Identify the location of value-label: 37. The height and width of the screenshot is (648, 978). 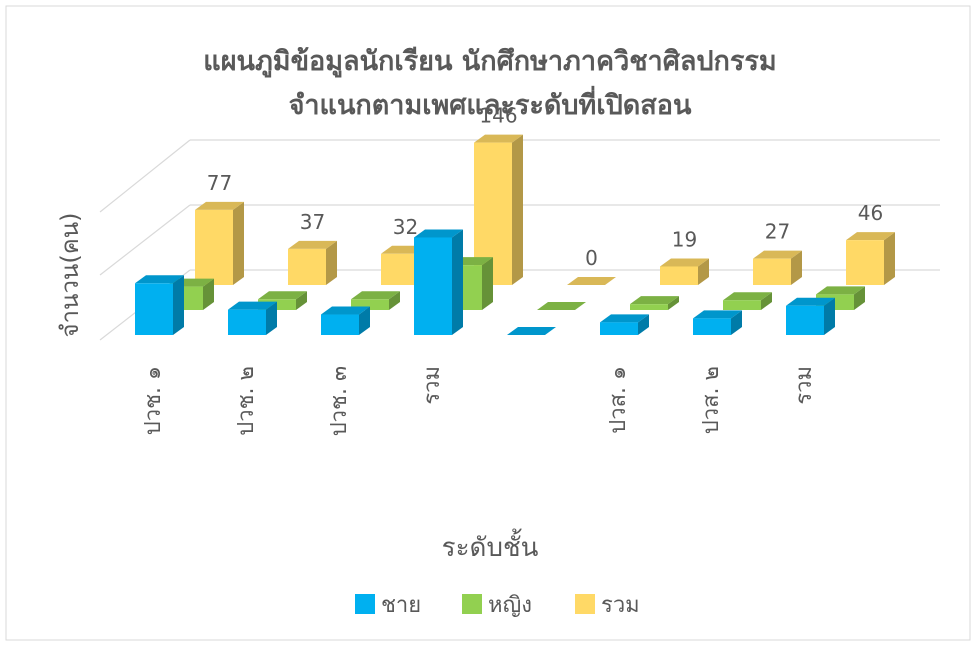
(312, 222).